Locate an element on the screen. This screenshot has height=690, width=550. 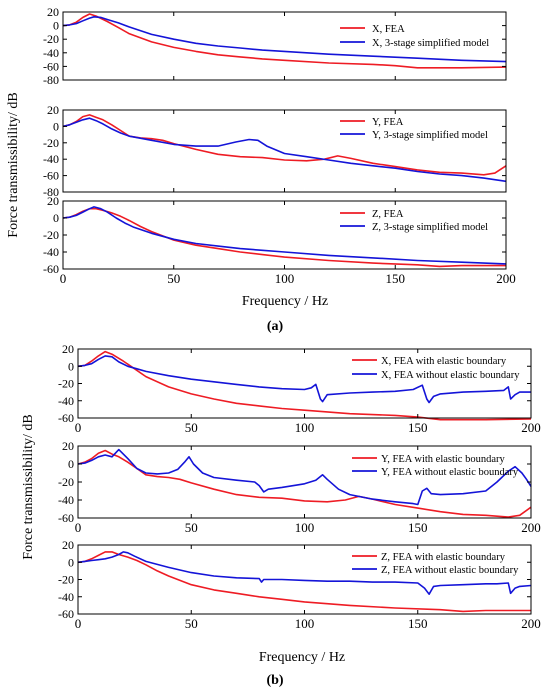
legend-entry: Z, FEA with elastic boundary is located at coordinates (443, 557).